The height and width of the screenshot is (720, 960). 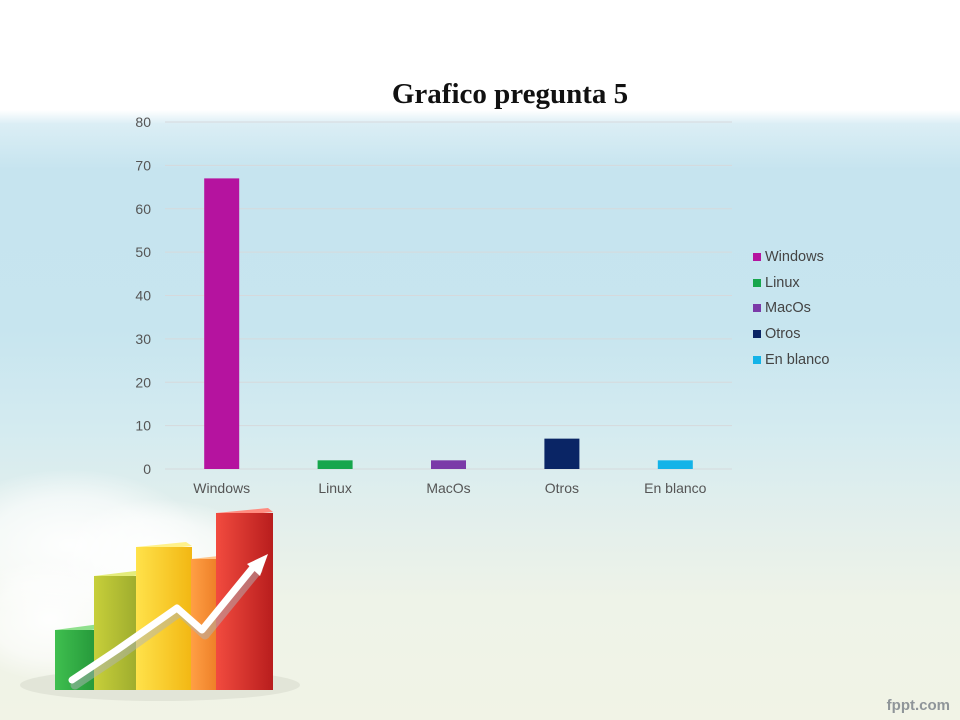 What do you see at coordinates (334, 488) in the screenshot?
I see `x-category-label: Linux` at bounding box center [334, 488].